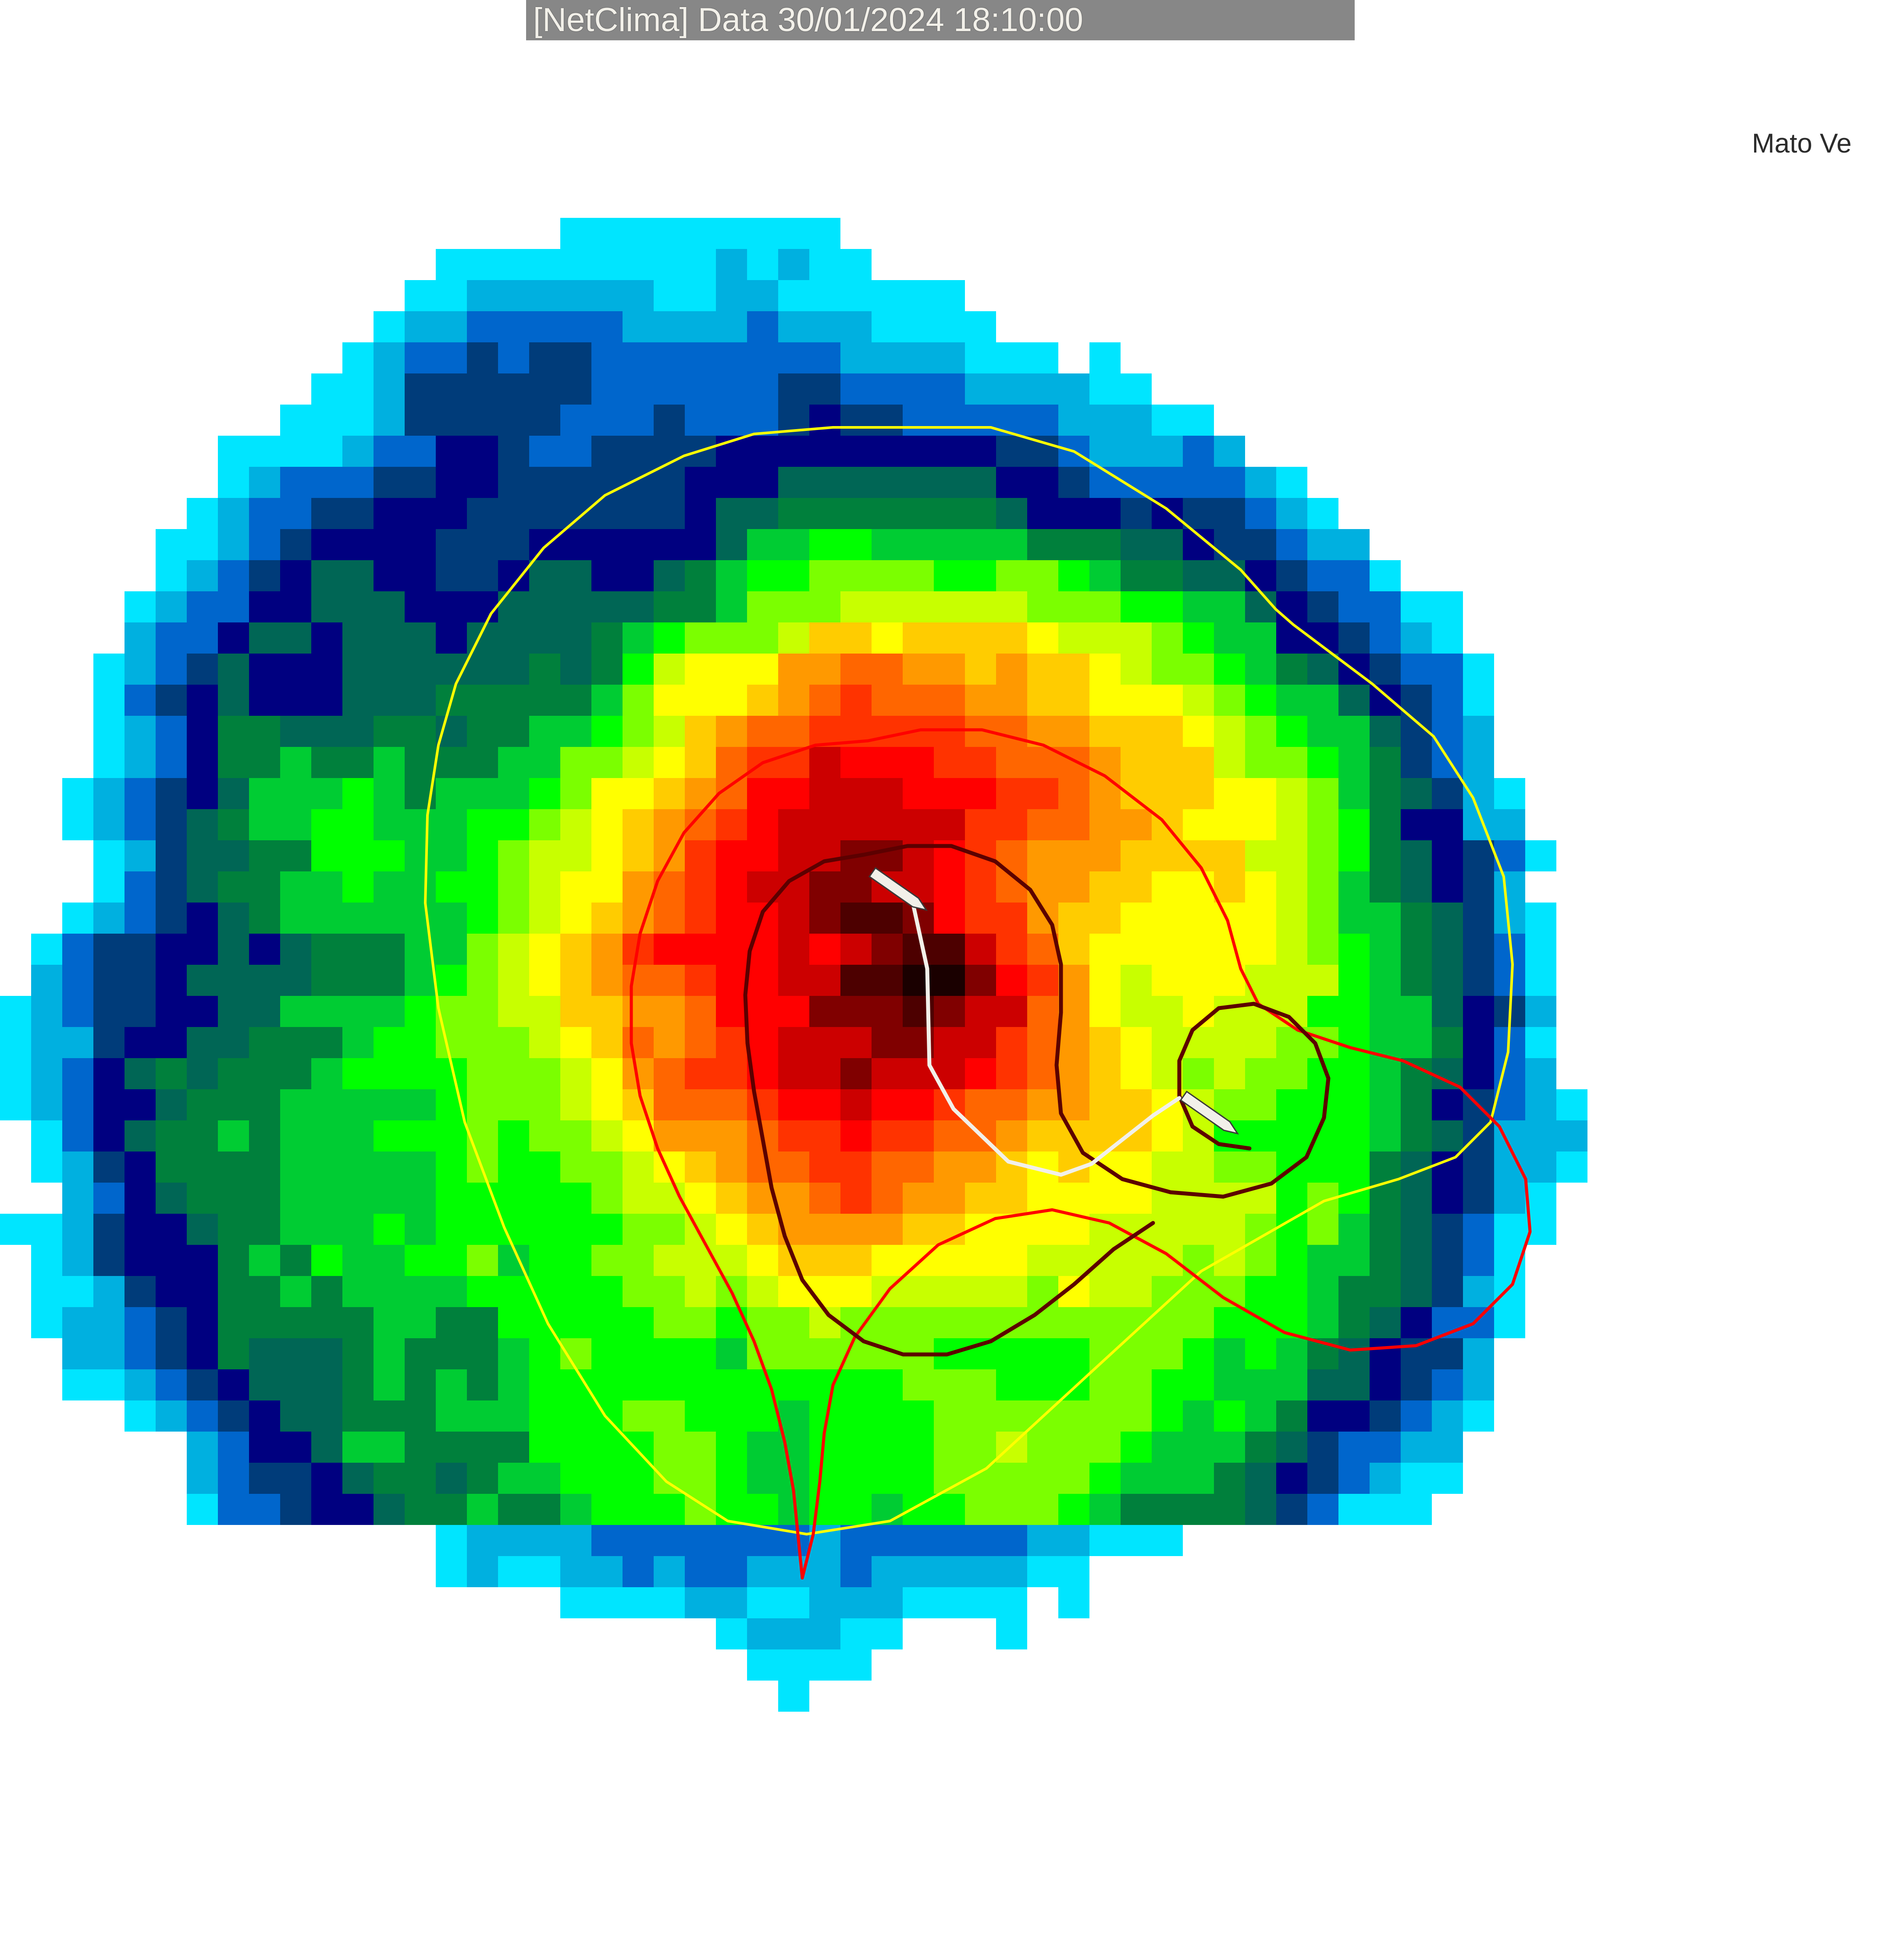 This screenshot has height=1944, width=1904. What do you see at coordinates (898, 889) in the screenshot?
I see `track-start-barb` at bounding box center [898, 889].